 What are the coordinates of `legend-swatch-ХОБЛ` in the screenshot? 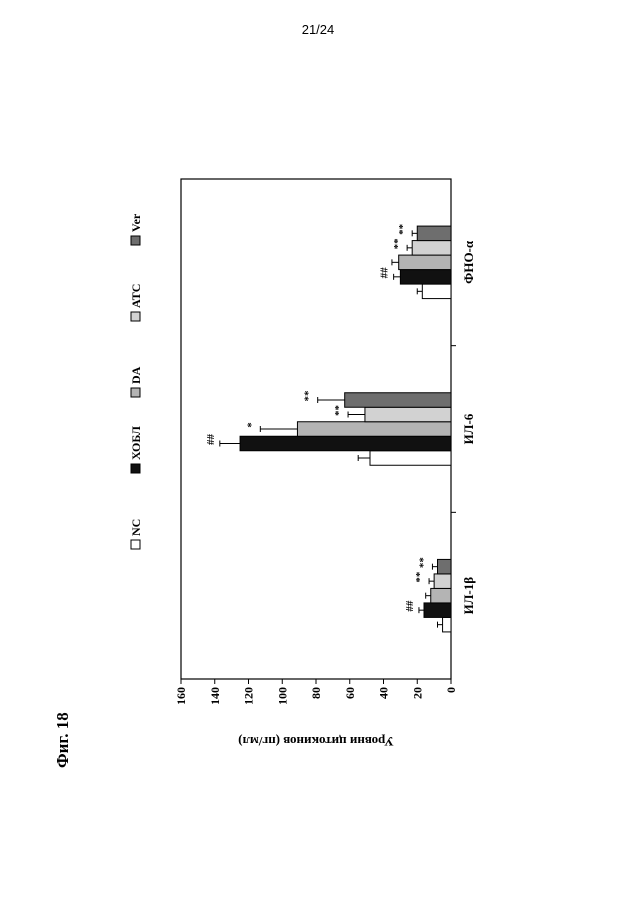 It's located at (135, 468).